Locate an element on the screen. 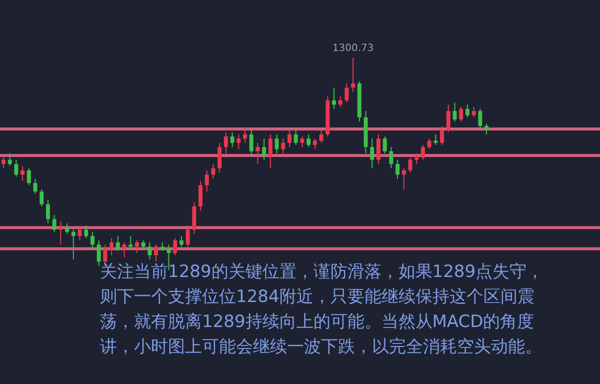 The height and width of the screenshot is (384, 600). text: 讲，小时图上可能会继续一波下跌，以完全消耗空头动能。 is located at coordinates (321, 347).